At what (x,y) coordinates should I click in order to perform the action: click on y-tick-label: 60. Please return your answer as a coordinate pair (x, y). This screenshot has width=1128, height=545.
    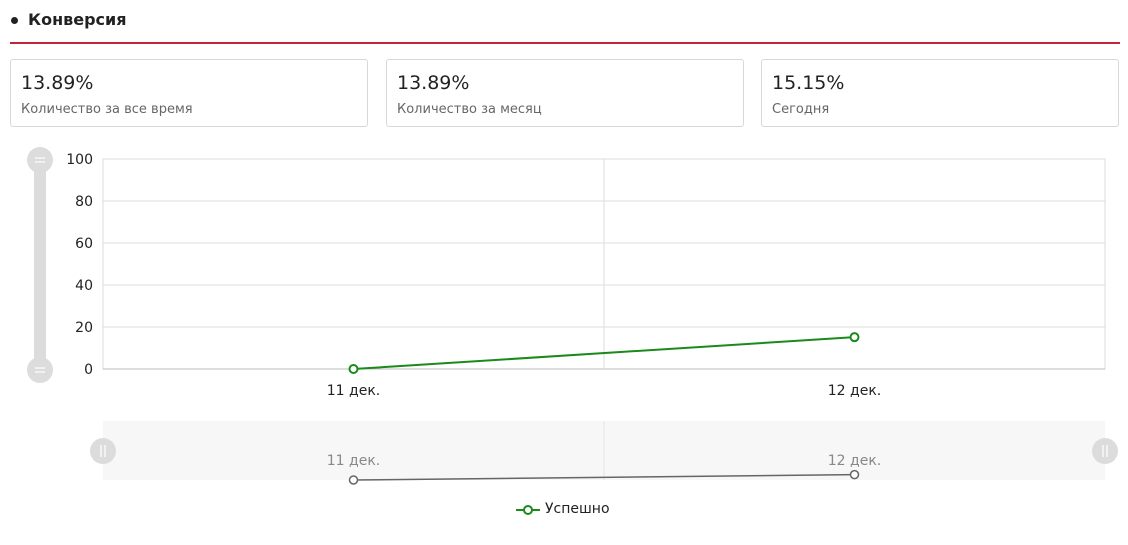
    Looking at the image, I should click on (84, 244).